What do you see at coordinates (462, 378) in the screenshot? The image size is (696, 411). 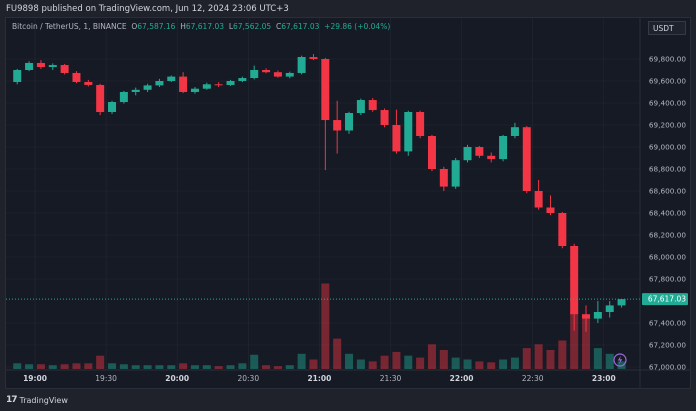 I see `time-tick-label: 22:00` at bounding box center [462, 378].